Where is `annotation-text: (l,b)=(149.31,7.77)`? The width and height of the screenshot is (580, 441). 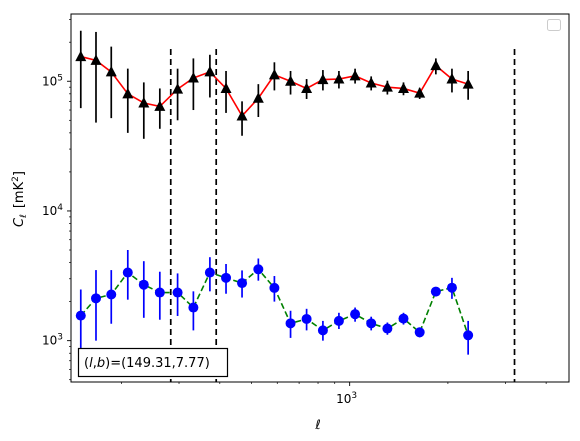 annotation-text: (l,b)=(149.31,7.77) is located at coordinates (147, 363).